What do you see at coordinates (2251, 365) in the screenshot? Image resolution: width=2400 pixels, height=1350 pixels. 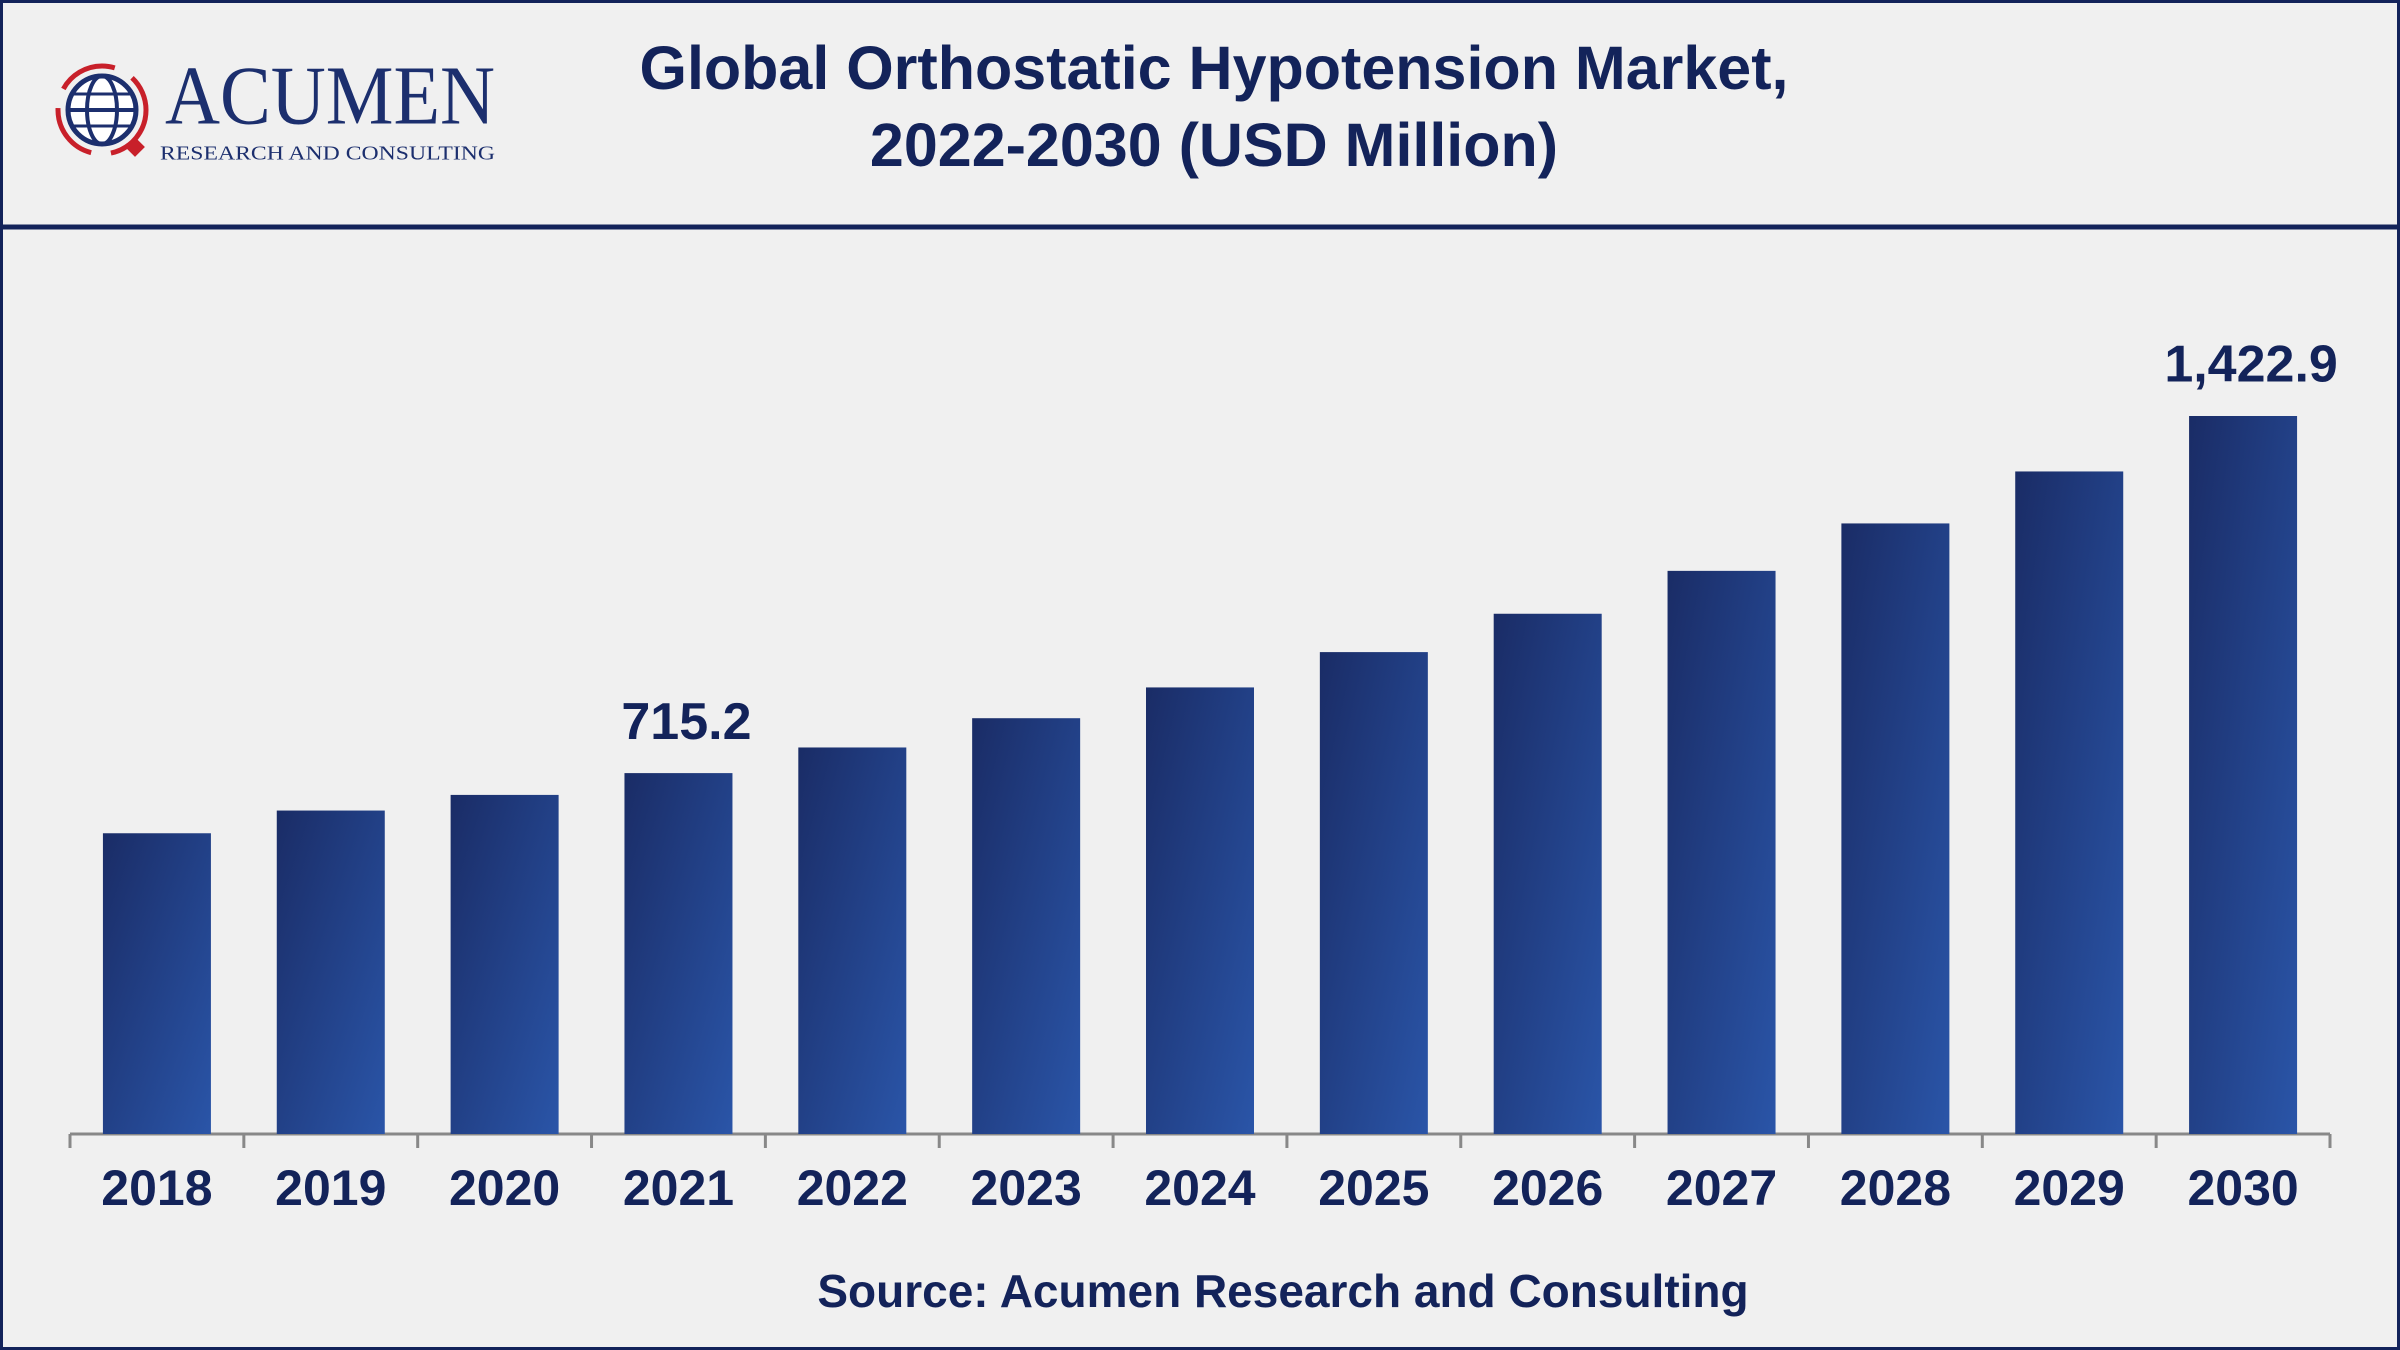 I see `value-label: 1,422.9` at bounding box center [2251, 365].